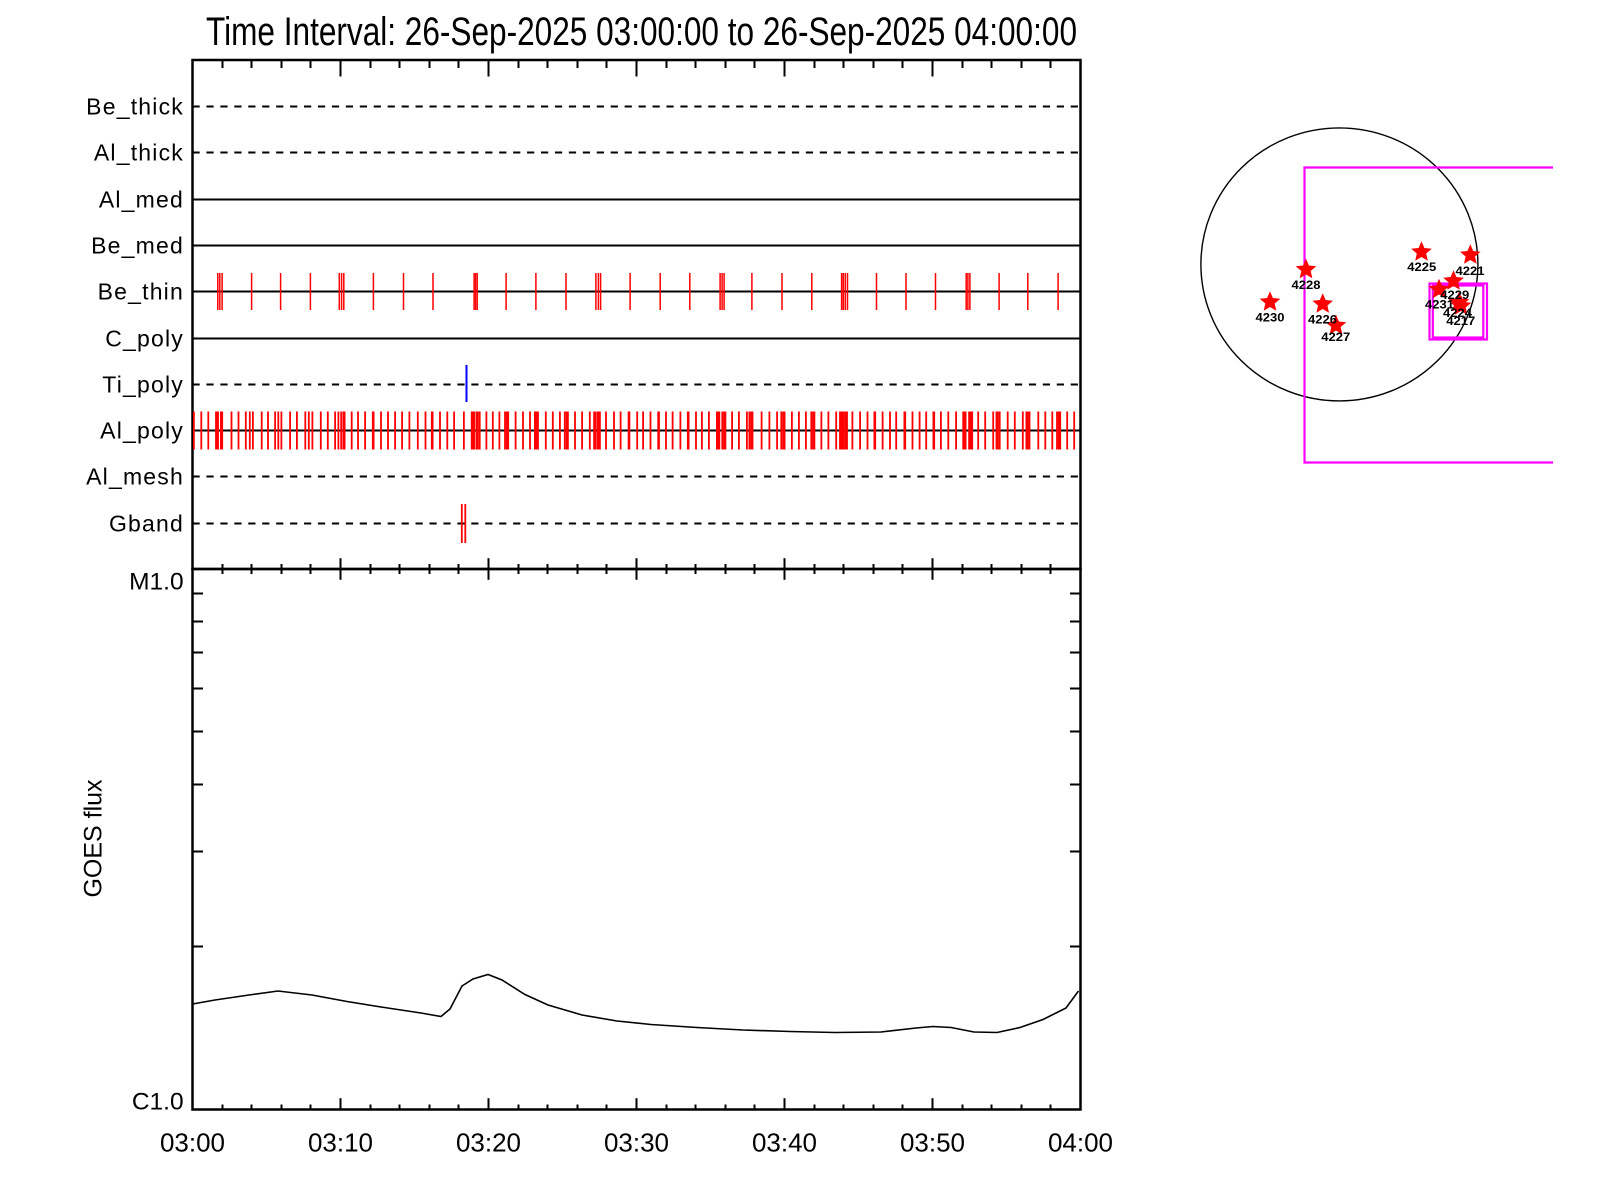 This screenshot has width=1600, height=1200. I want to click on svg-text: 4229, so click(1454, 296).